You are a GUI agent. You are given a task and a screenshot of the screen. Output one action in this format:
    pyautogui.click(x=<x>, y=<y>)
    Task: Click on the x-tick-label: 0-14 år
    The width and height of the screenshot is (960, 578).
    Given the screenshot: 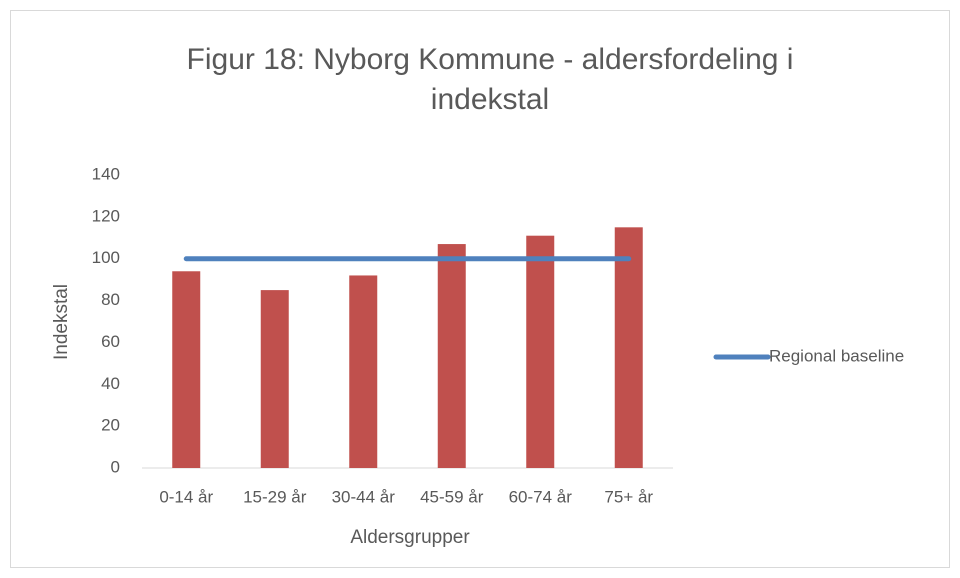 What is the action you would take?
    pyautogui.click(x=186, y=496)
    